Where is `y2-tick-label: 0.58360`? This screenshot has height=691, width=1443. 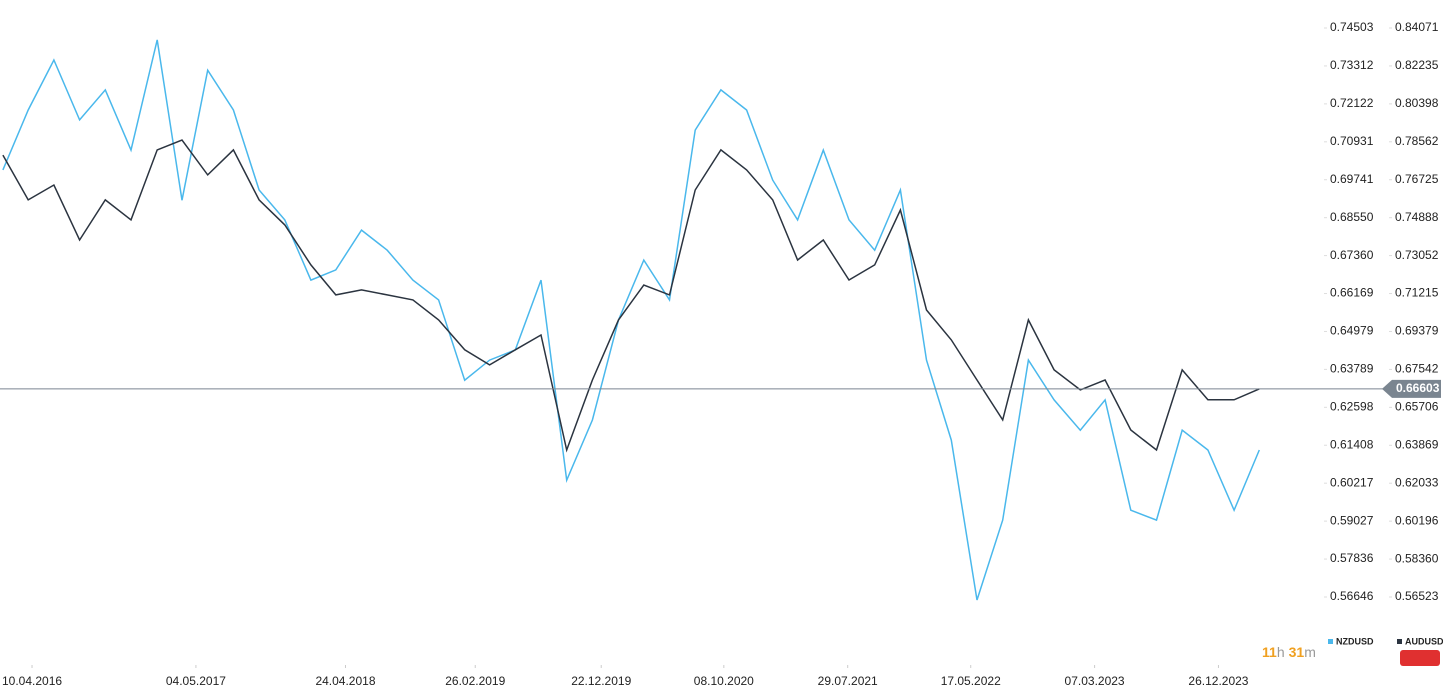 y2-tick-label: 0.58360 is located at coordinates (1417, 558).